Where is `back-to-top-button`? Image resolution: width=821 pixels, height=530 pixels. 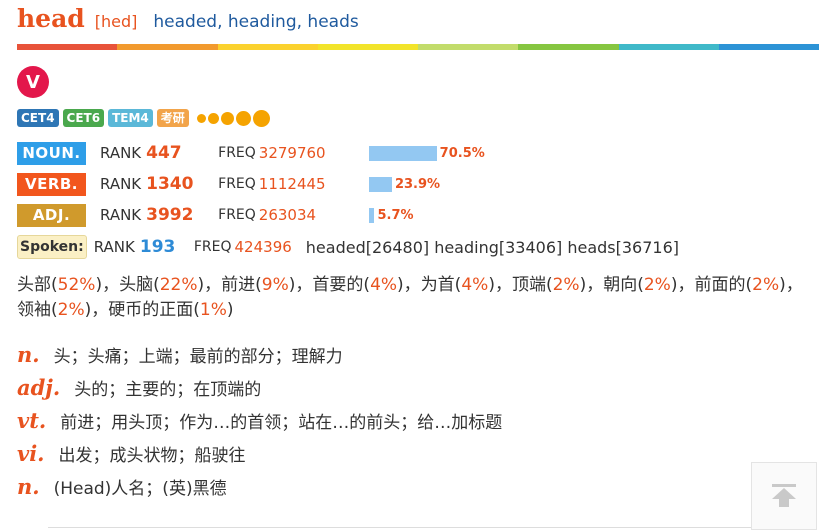
back-to-top-button is located at coordinates (784, 496).